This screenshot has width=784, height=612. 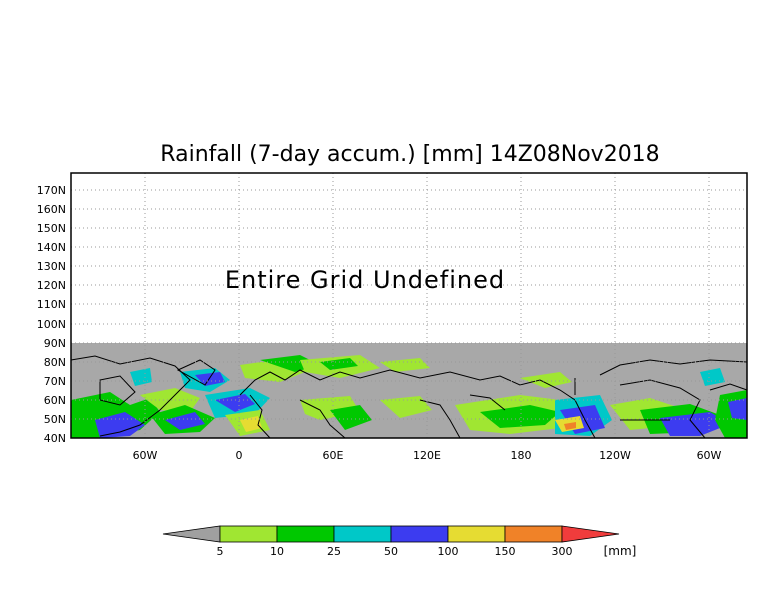 I want to click on lat-tick-label: 160N, so click(x=51, y=209).